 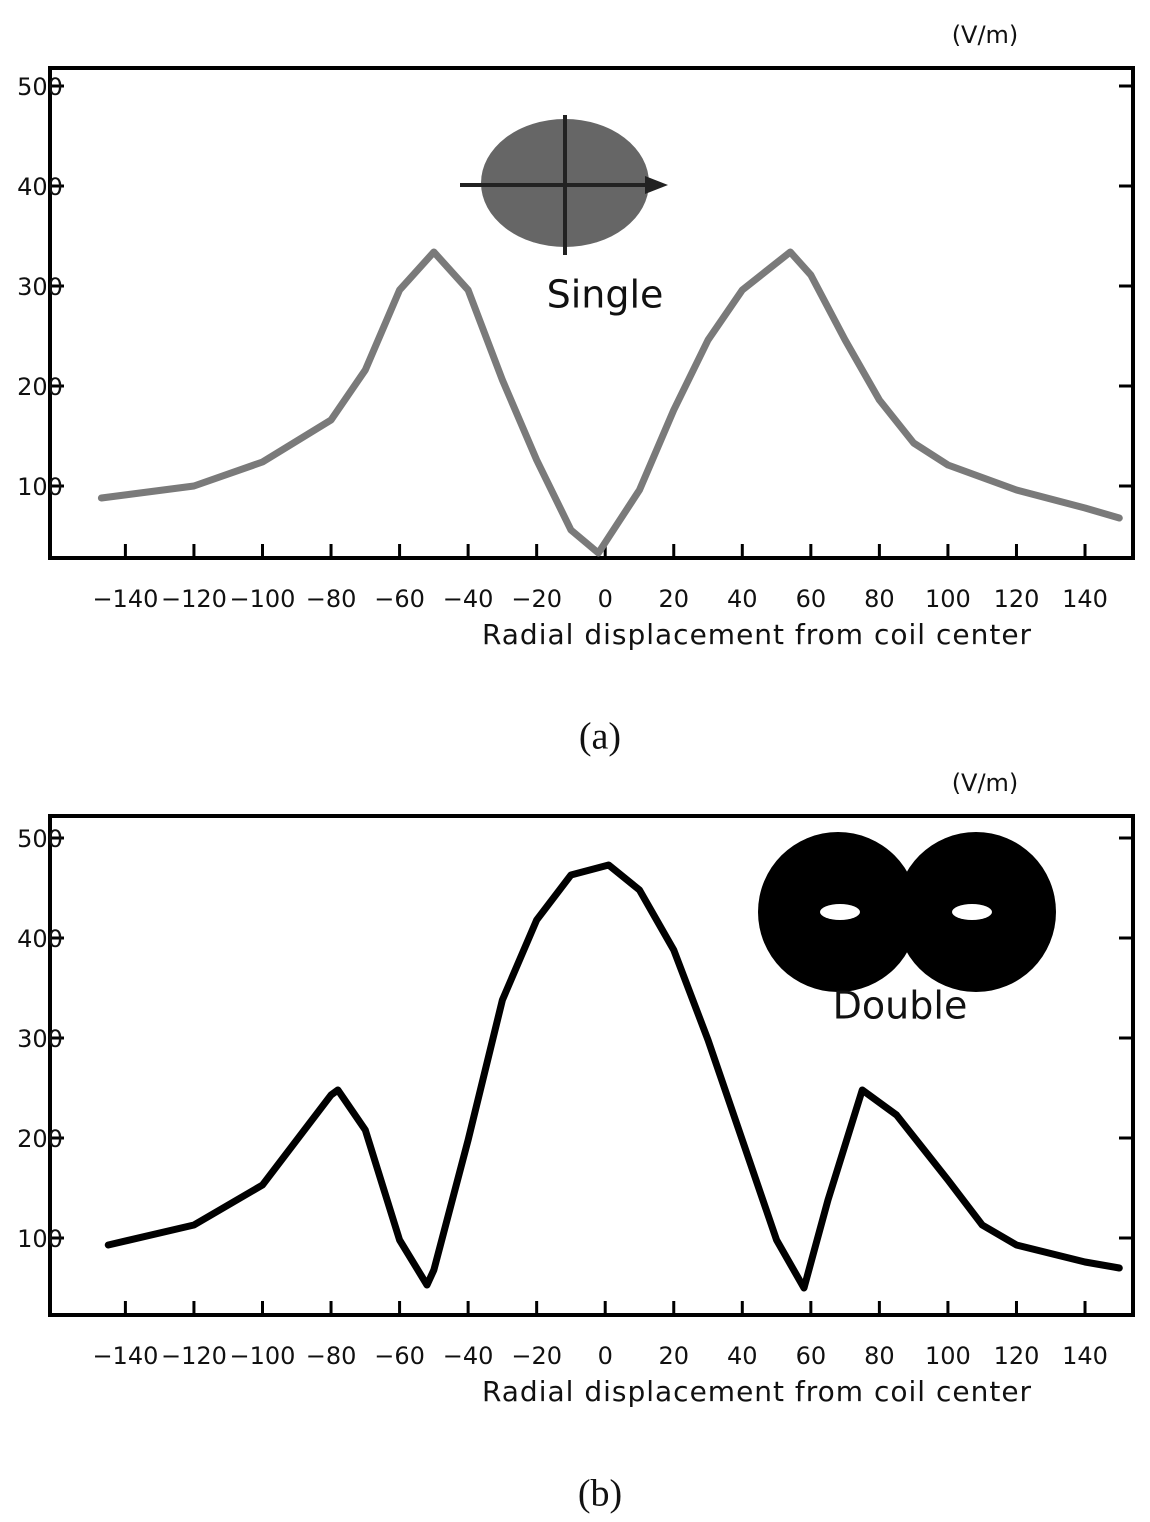 I want to click on annotation: Single, so click(x=605, y=295).